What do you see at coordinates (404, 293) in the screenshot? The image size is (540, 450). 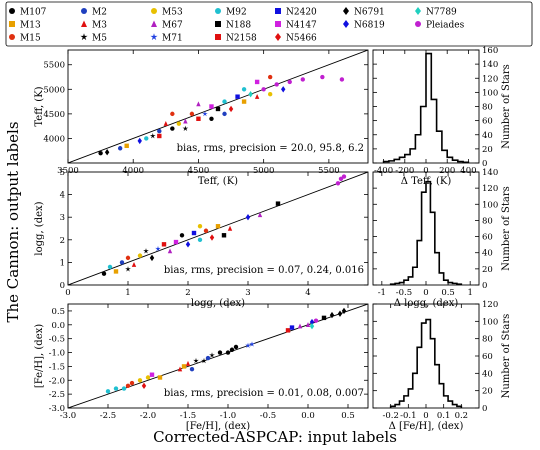 I see `x-tick-label: -0.5` at bounding box center [404, 293].